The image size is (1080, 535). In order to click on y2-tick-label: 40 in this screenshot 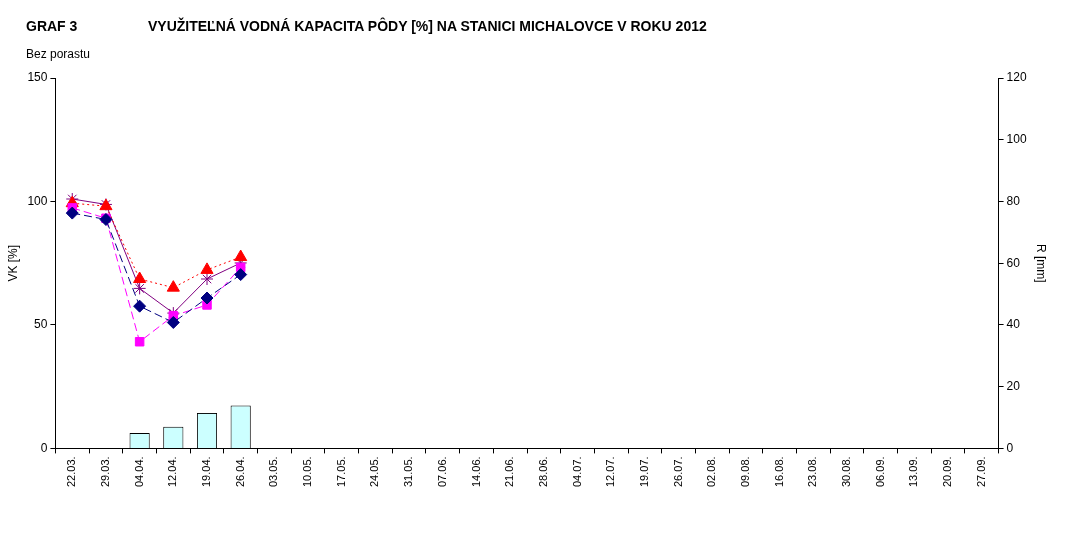, I will do `click(1013, 324)`.